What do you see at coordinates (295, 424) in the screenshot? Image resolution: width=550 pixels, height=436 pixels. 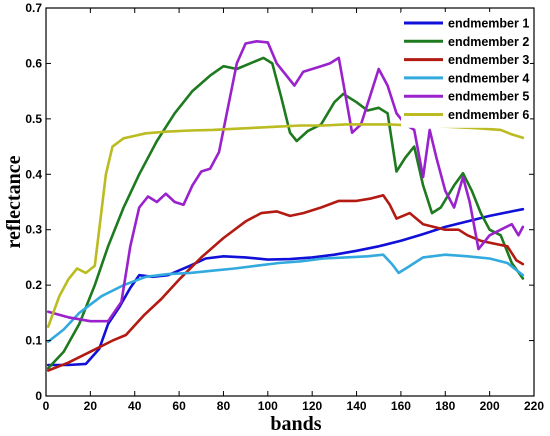 I see `x-axis-title: bands` at bounding box center [295, 424].